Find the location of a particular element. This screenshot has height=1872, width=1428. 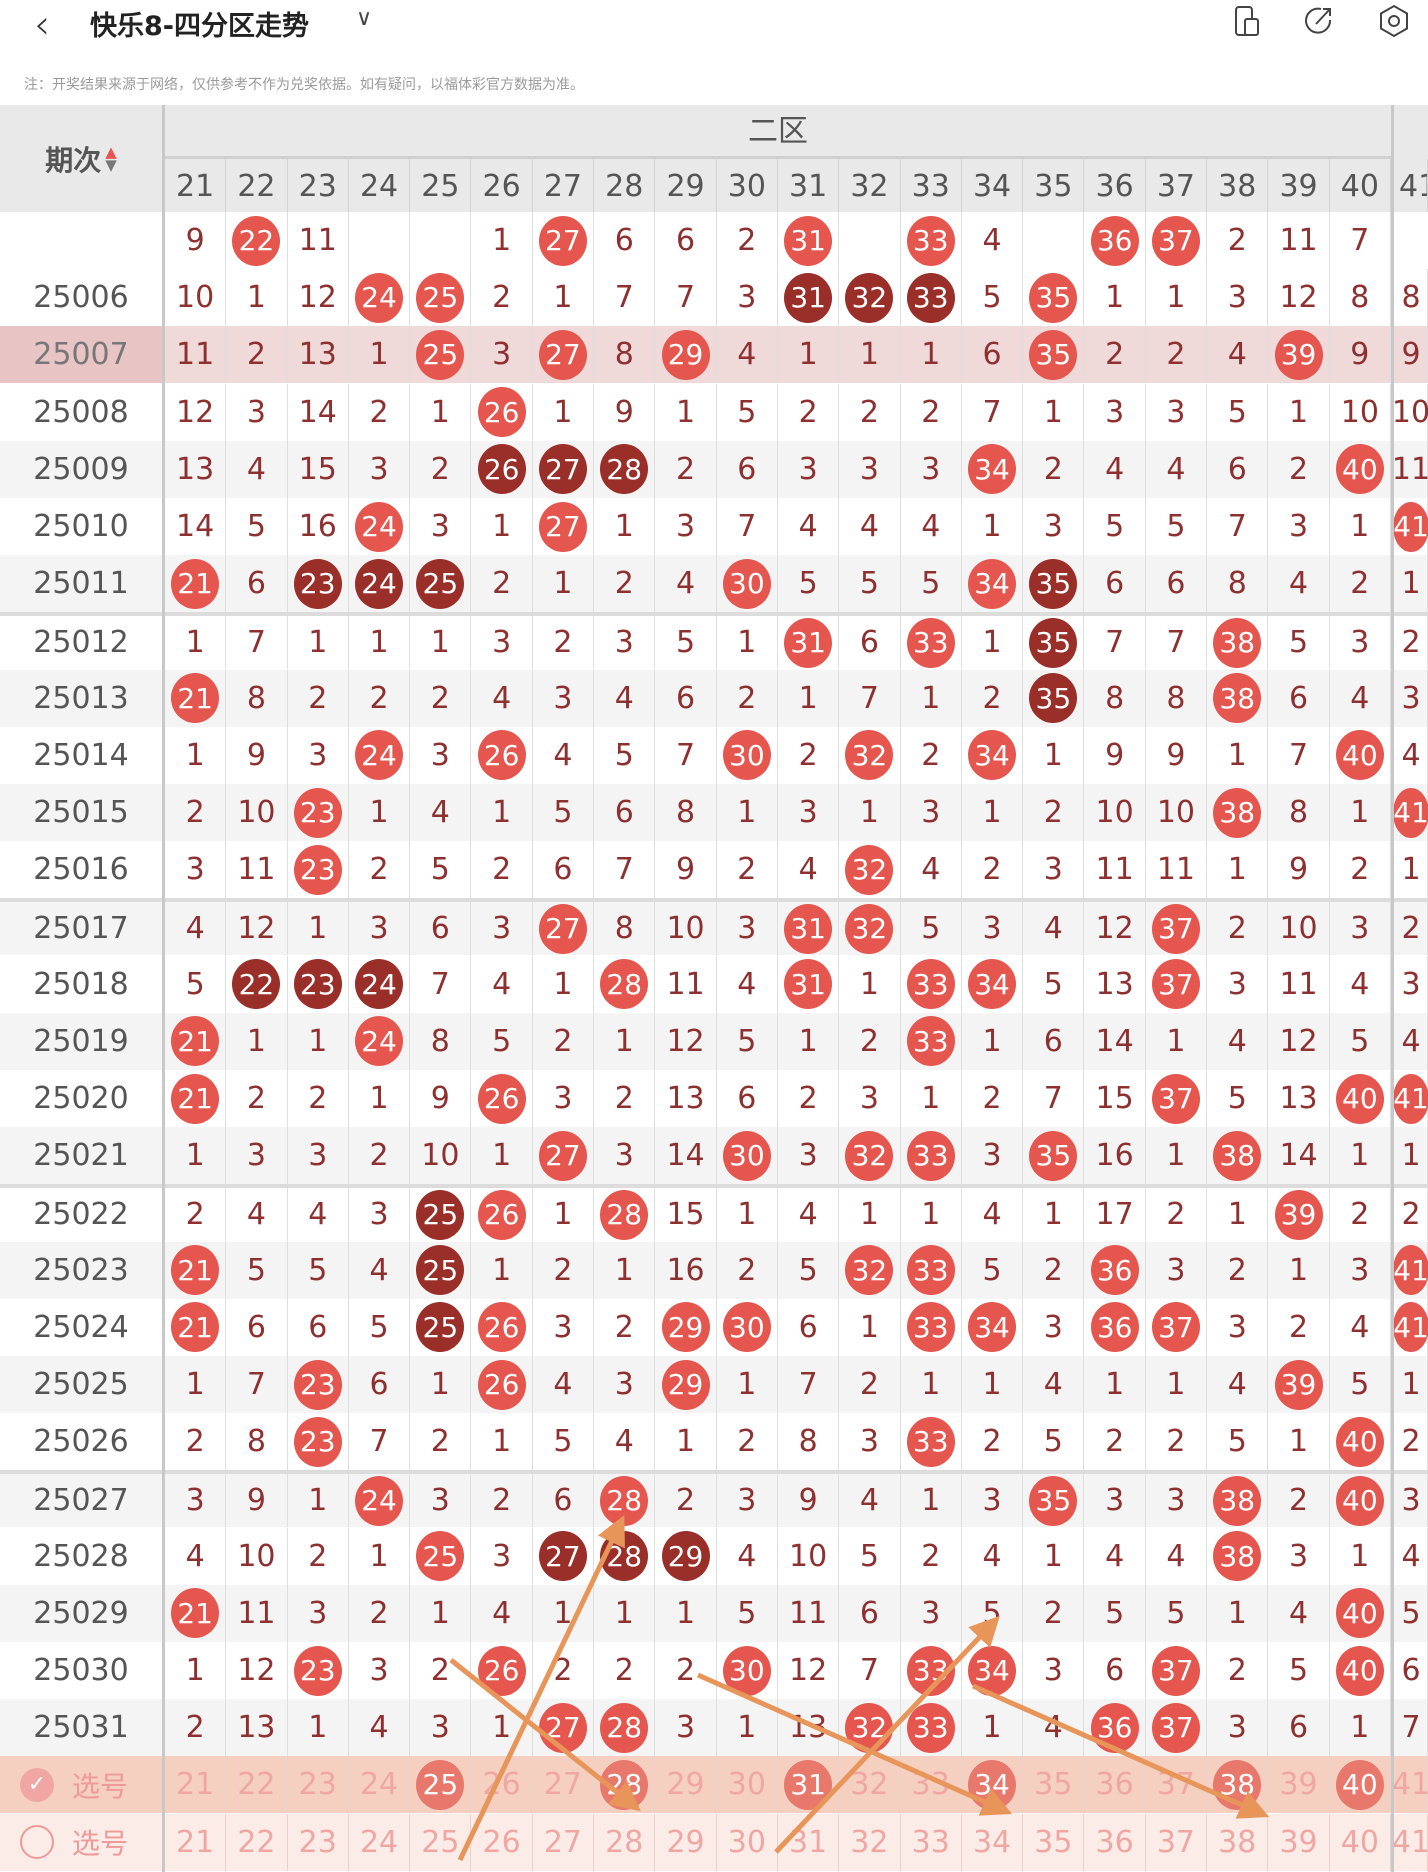

table-row: 25029 21 11 3 2 1 4 1 1 1 5 11 6 3 5 2 5 5 1 4 40 5 is located at coordinates (714, 1613).